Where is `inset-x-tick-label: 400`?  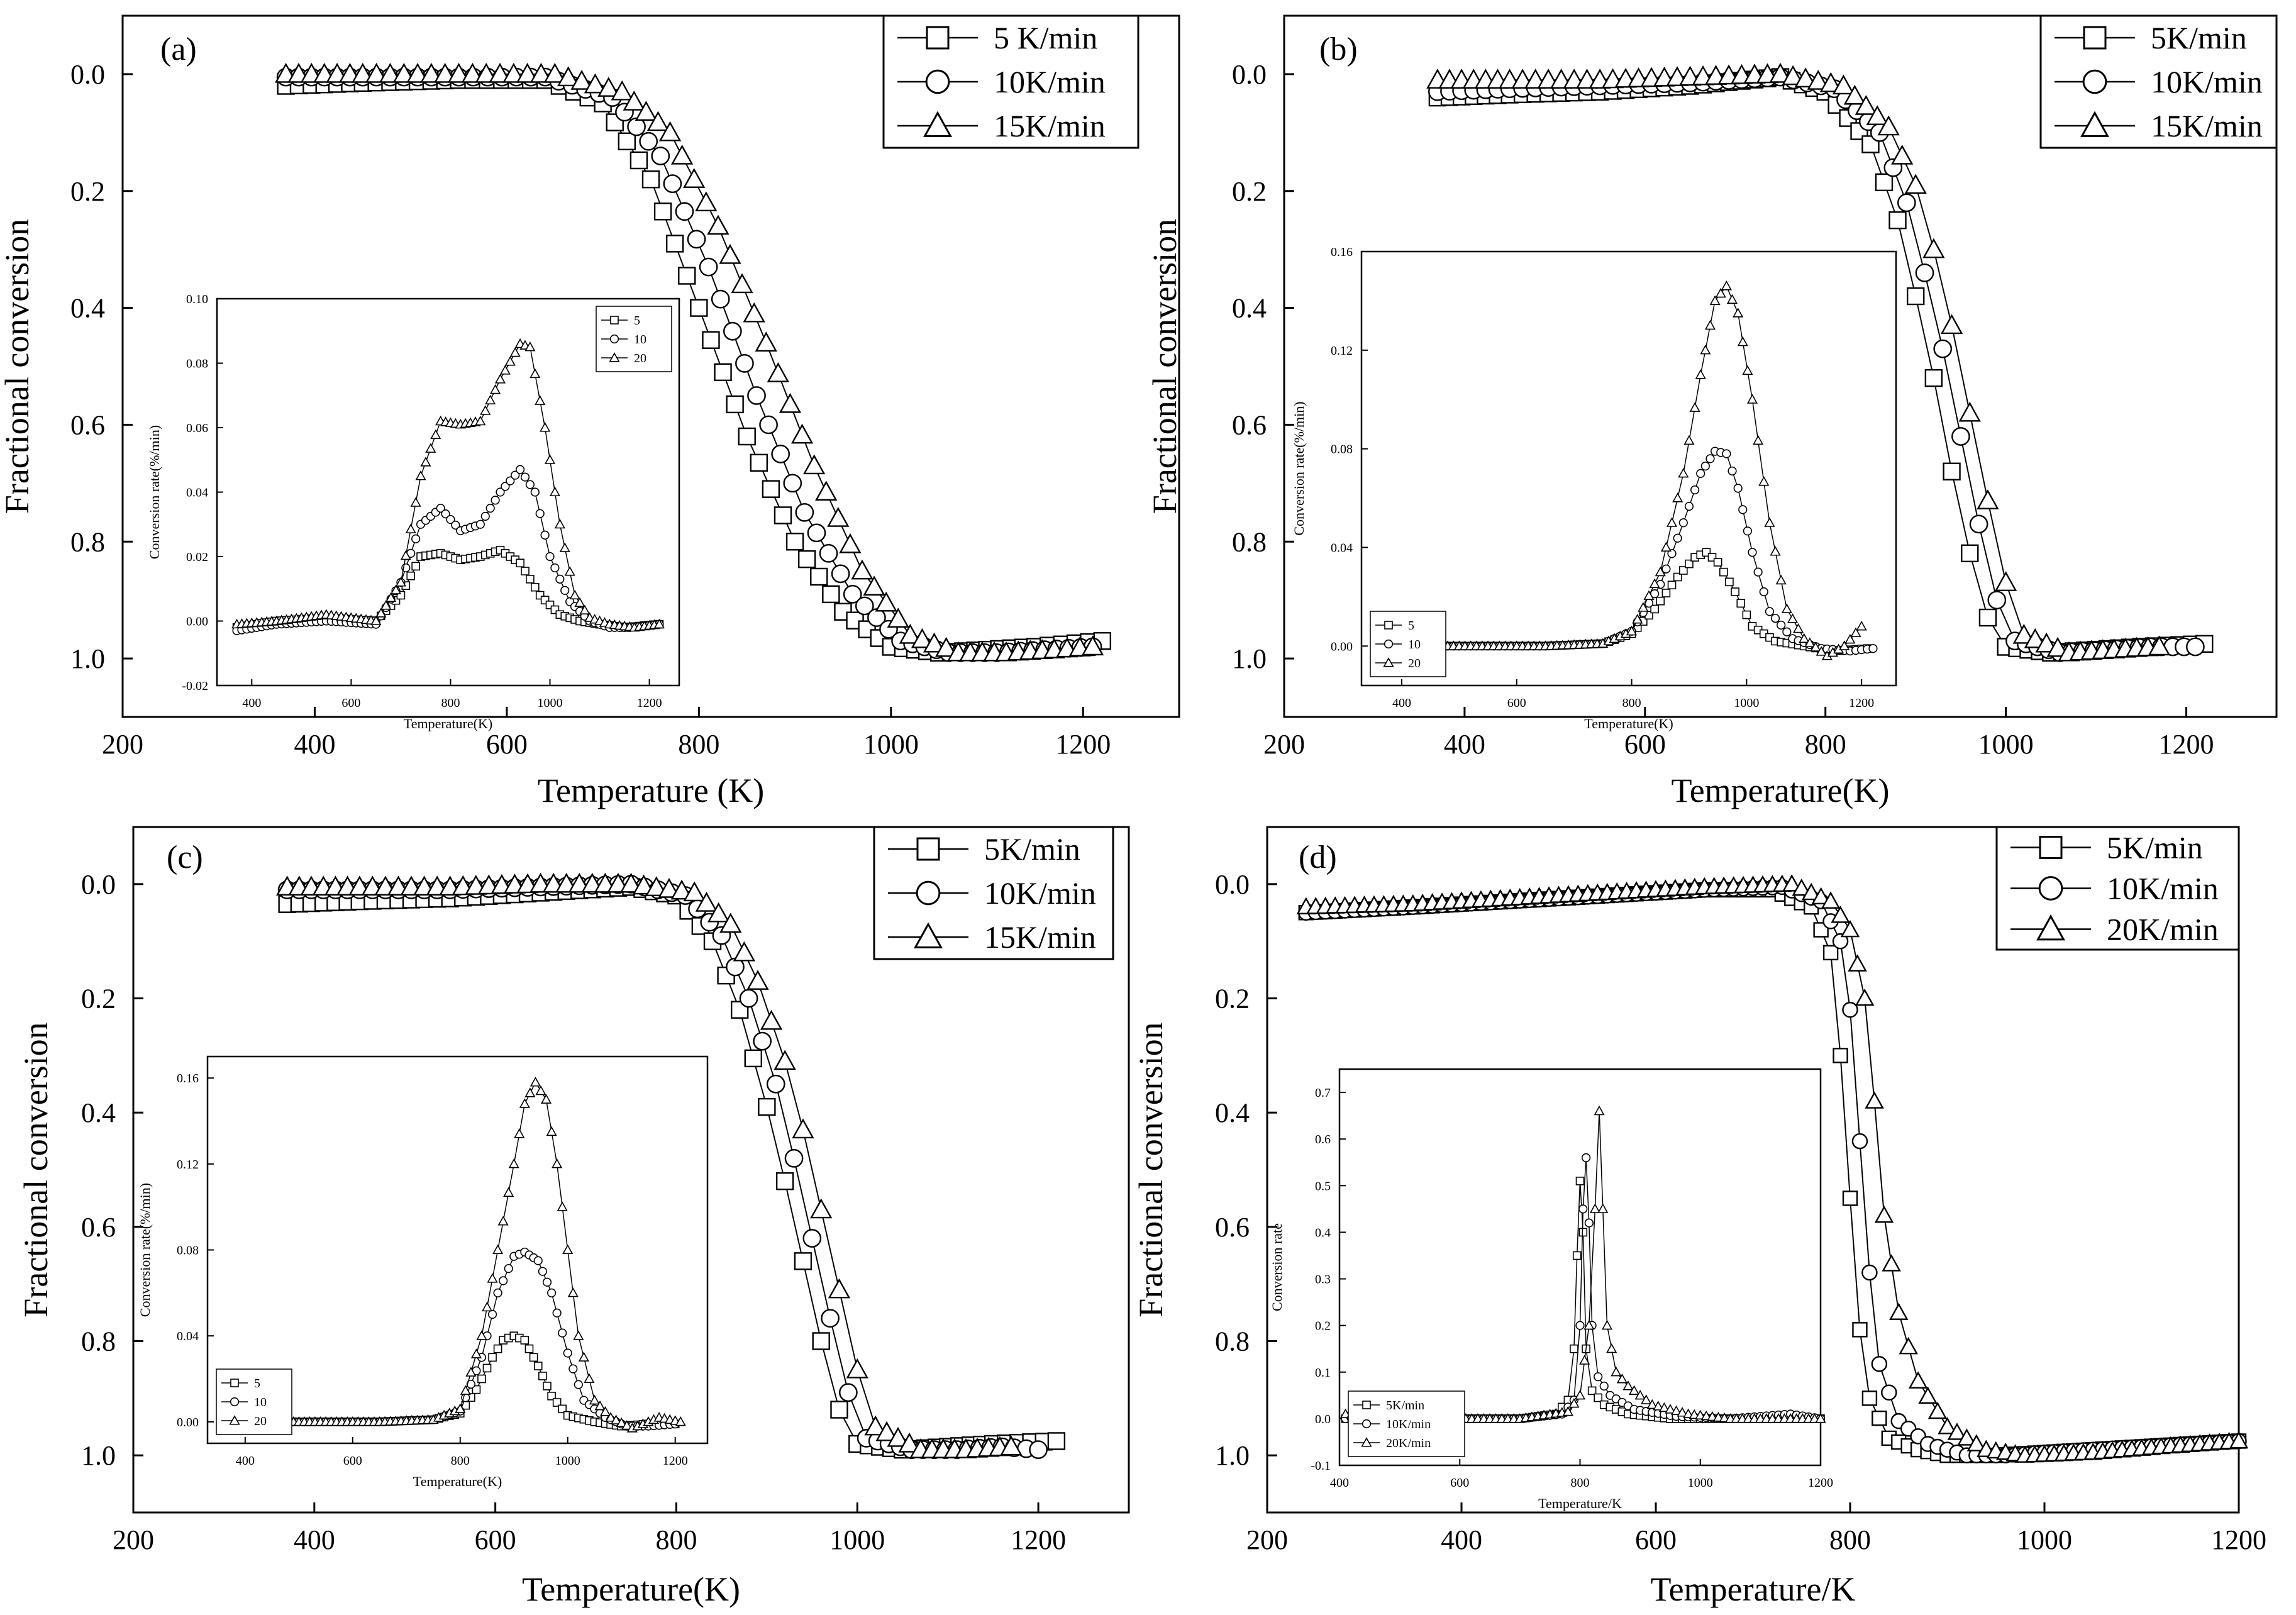 inset-x-tick-label: 400 is located at coordinates (252, 703).